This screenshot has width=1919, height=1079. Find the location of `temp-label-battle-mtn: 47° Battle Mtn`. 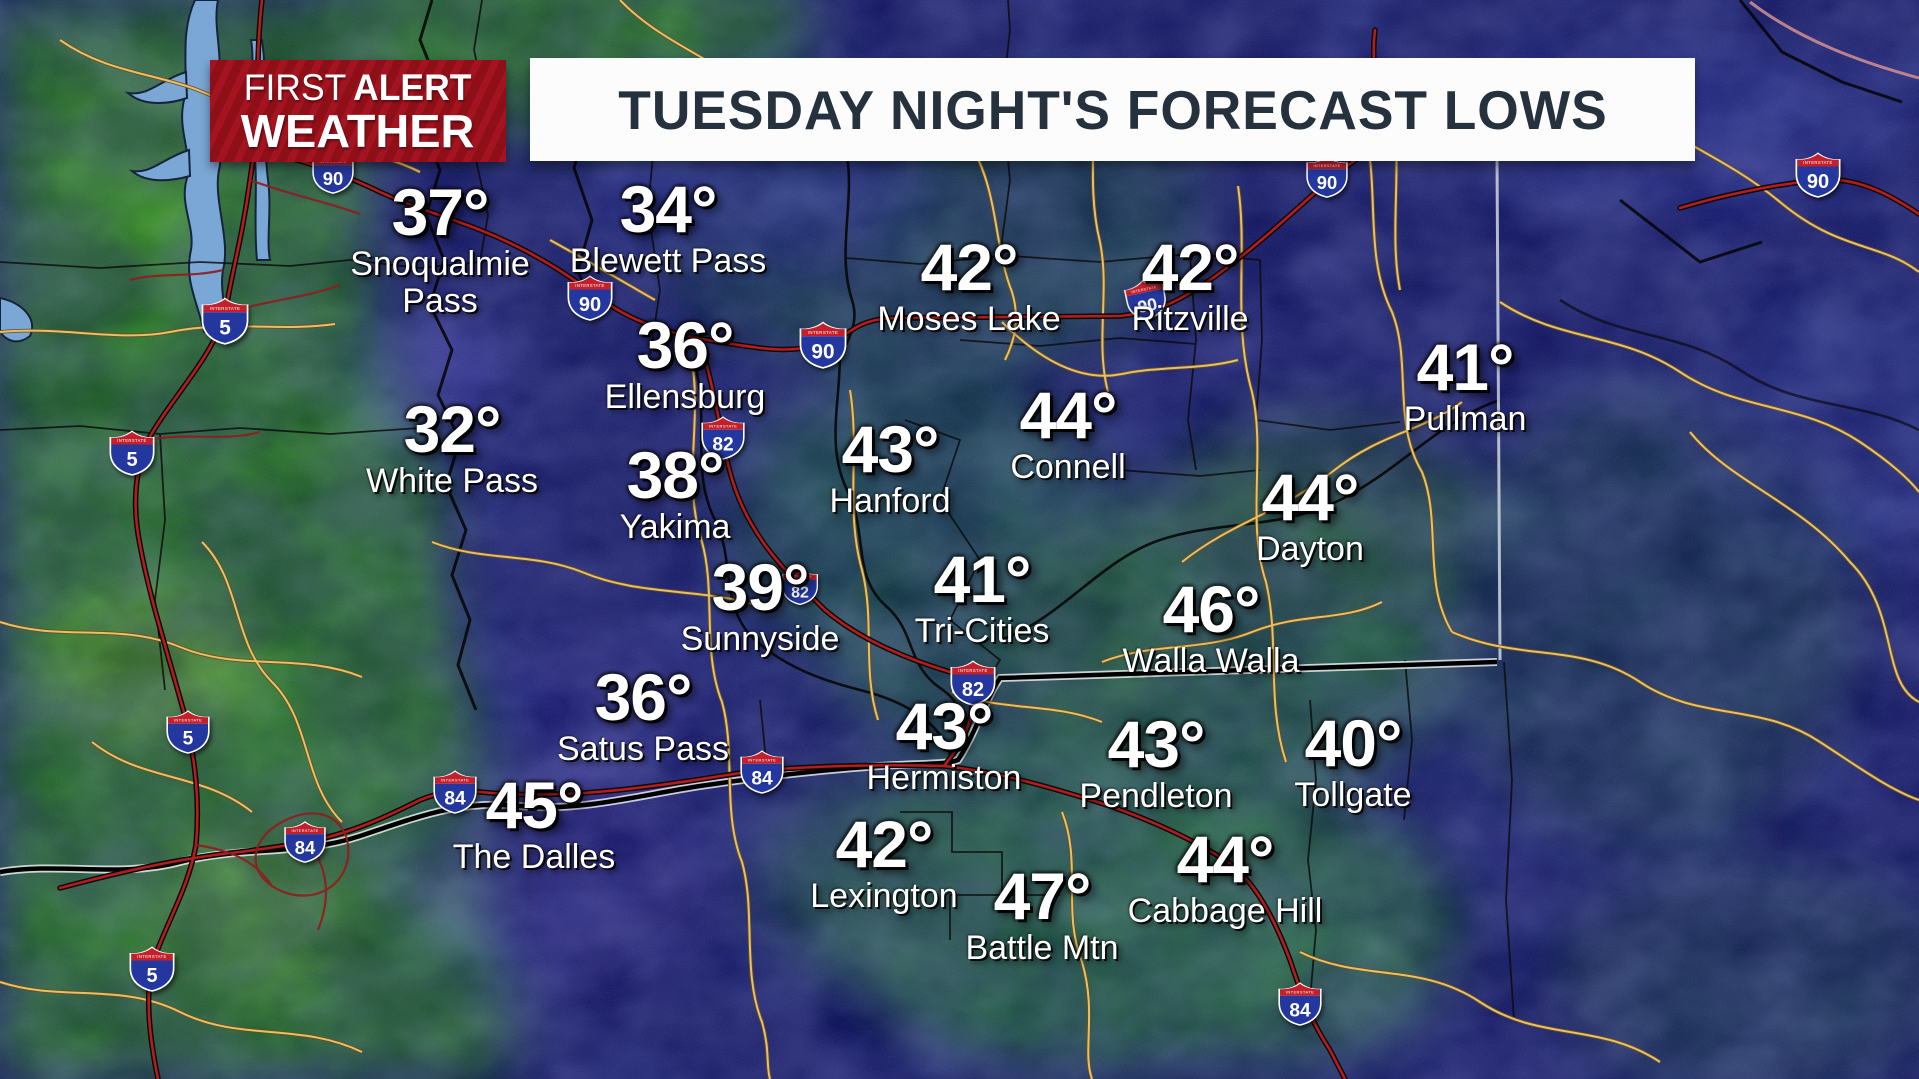

temp-label-battle-mtn: 47° Battle Mtn is located at coordinates (1042, 913).